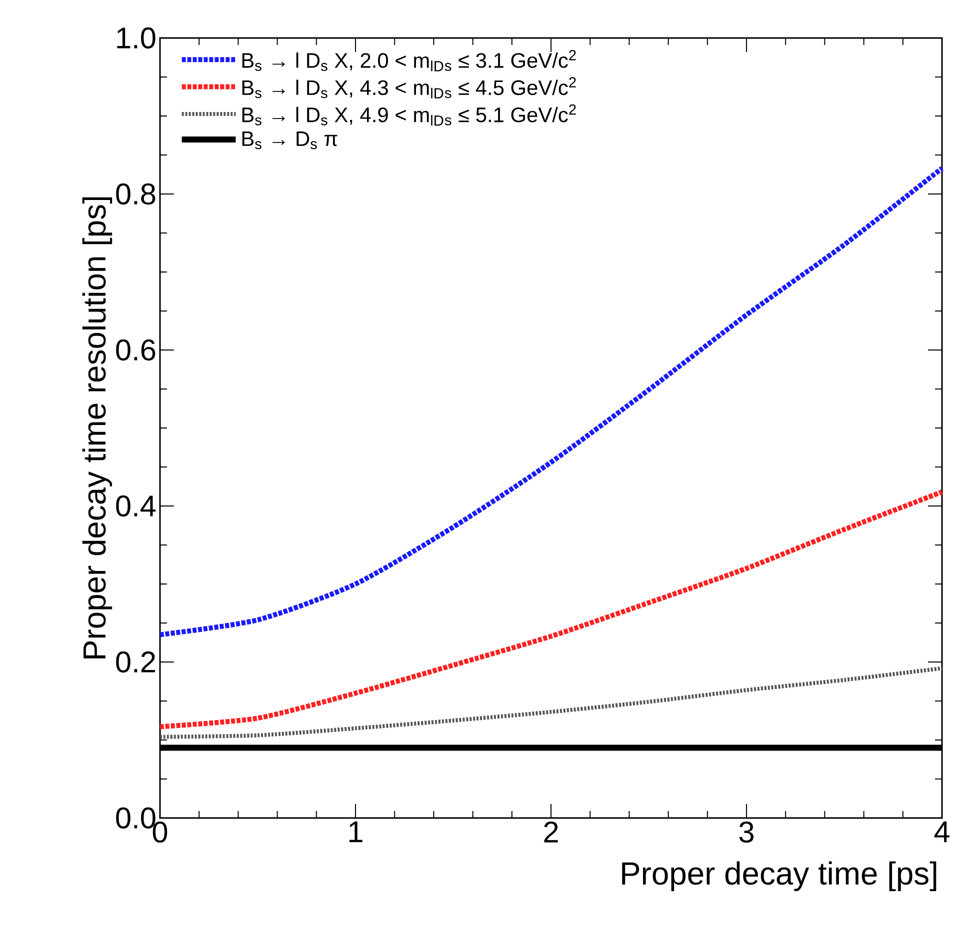 The image size is (954, 928). I want to click on y-axis-title: Proper decay time resolution [ps], so click(97, 427).